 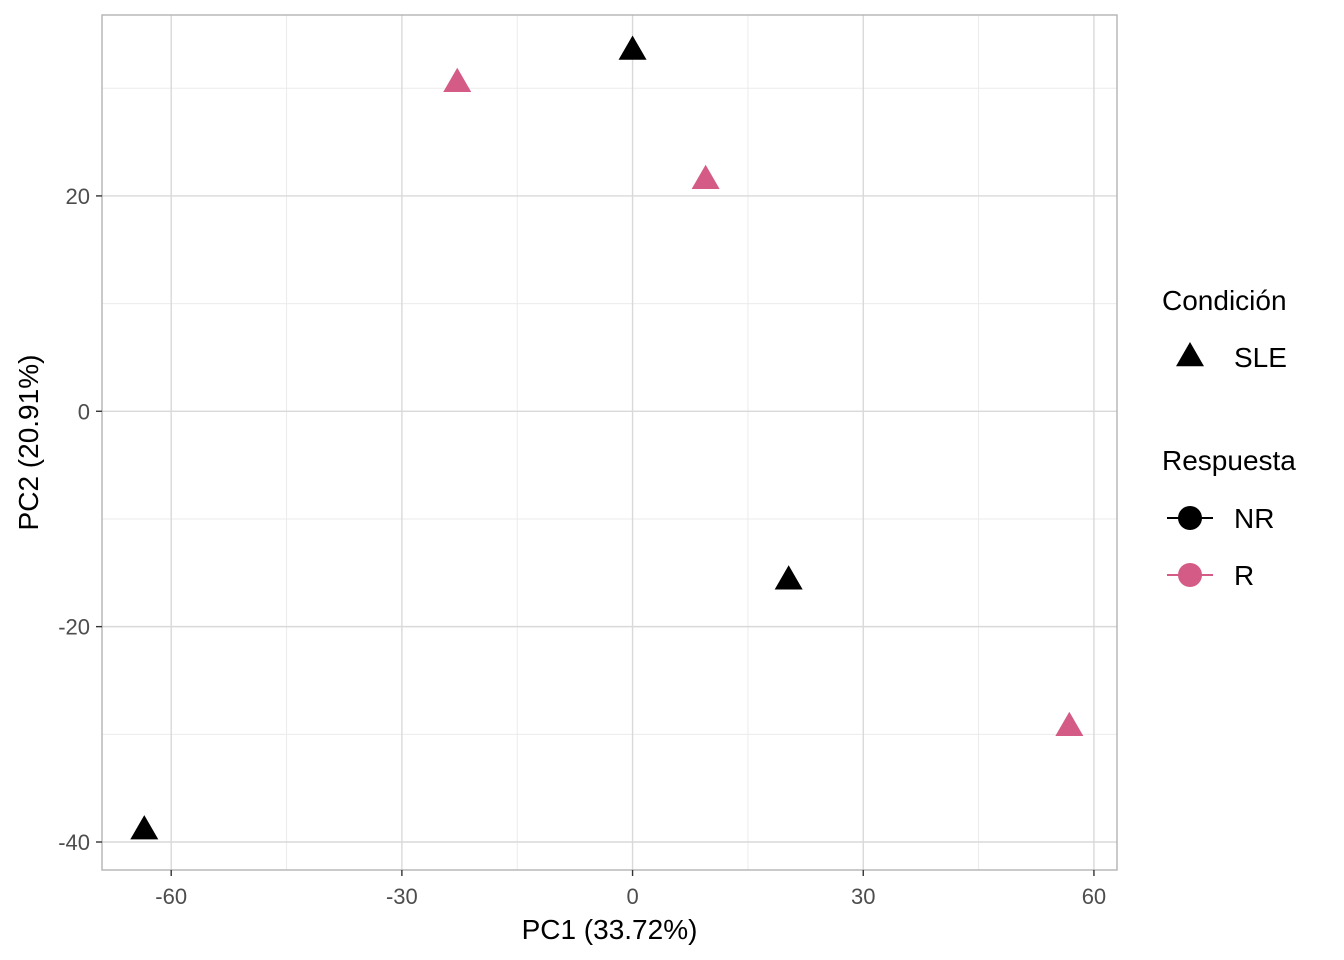 What do you see at coordinates (1190, 518) in the screenshot?
I see `legend-key-nr-circle-icon` at bounding box center [1190, 518].